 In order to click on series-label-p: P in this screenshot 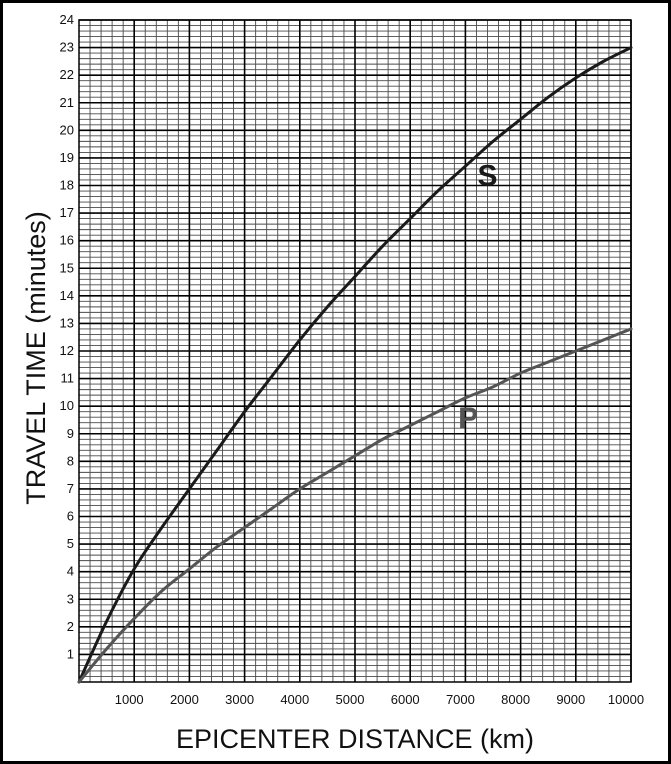, I will do `click(468, 418)`.